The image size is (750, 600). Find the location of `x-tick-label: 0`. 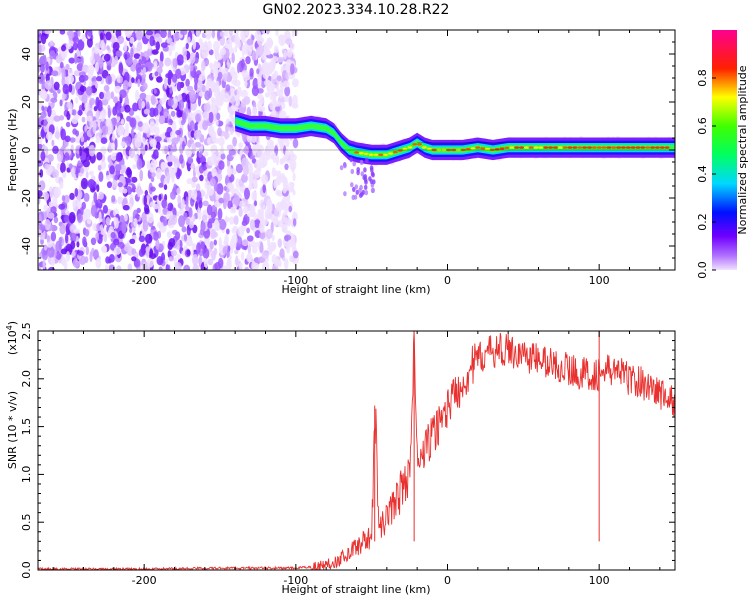

x-tick-label: 0 is located at coordinates (447, 580).